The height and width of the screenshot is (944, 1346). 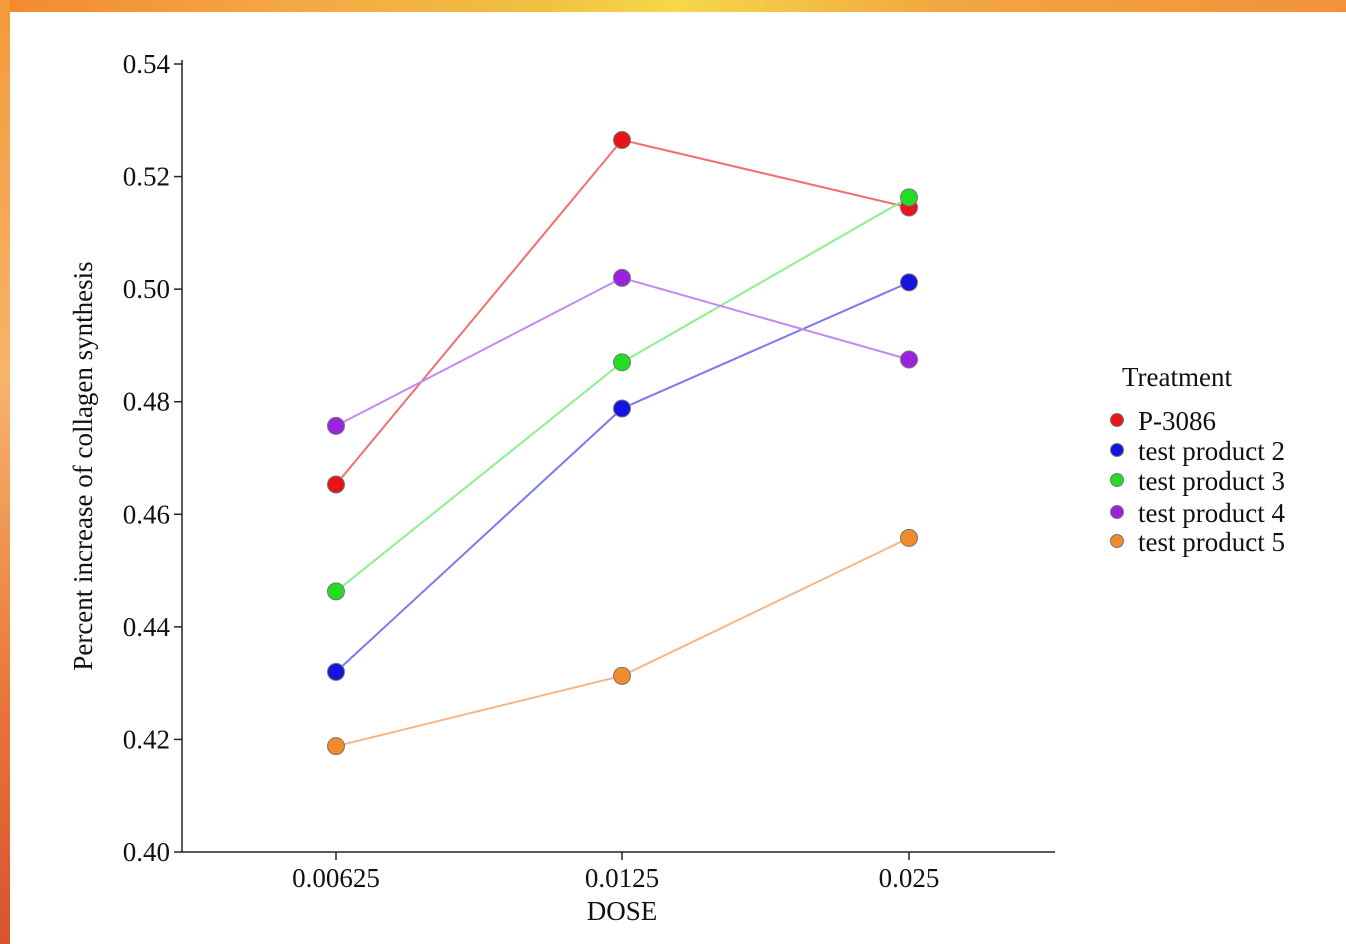 I want to click on y-tick-label: 0.52, so click(x=146, y=177).